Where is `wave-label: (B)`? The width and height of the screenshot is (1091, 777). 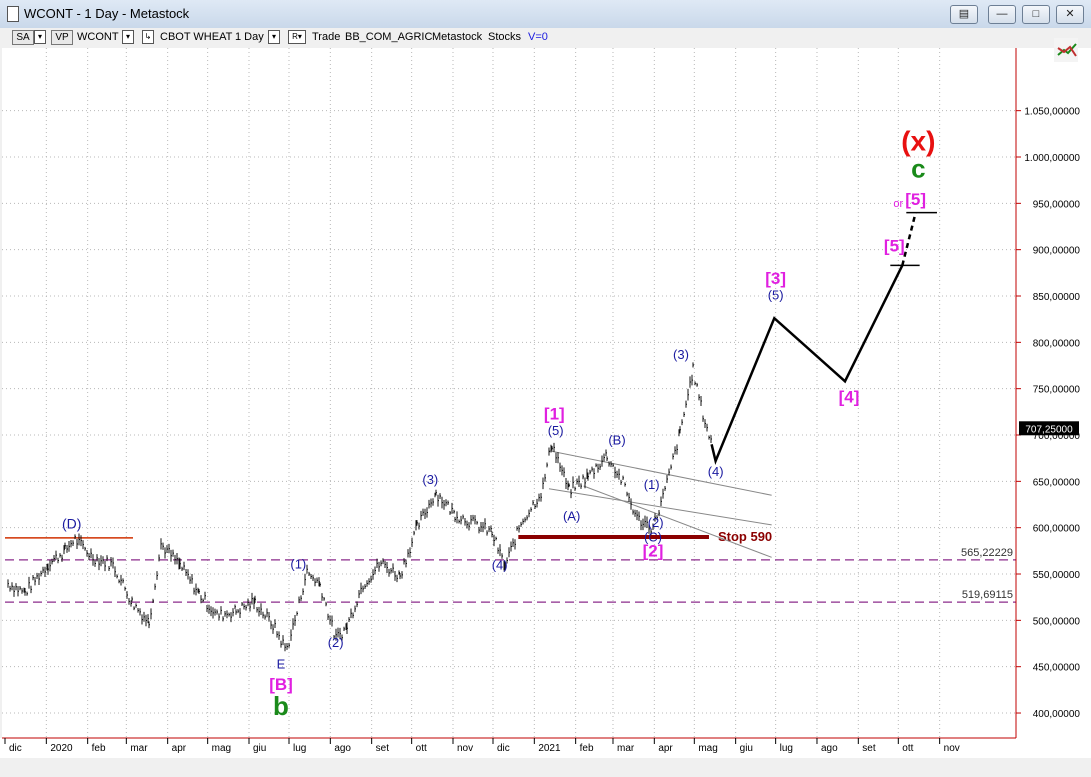 wave-label: (B) is located at coordinates (616, 439).